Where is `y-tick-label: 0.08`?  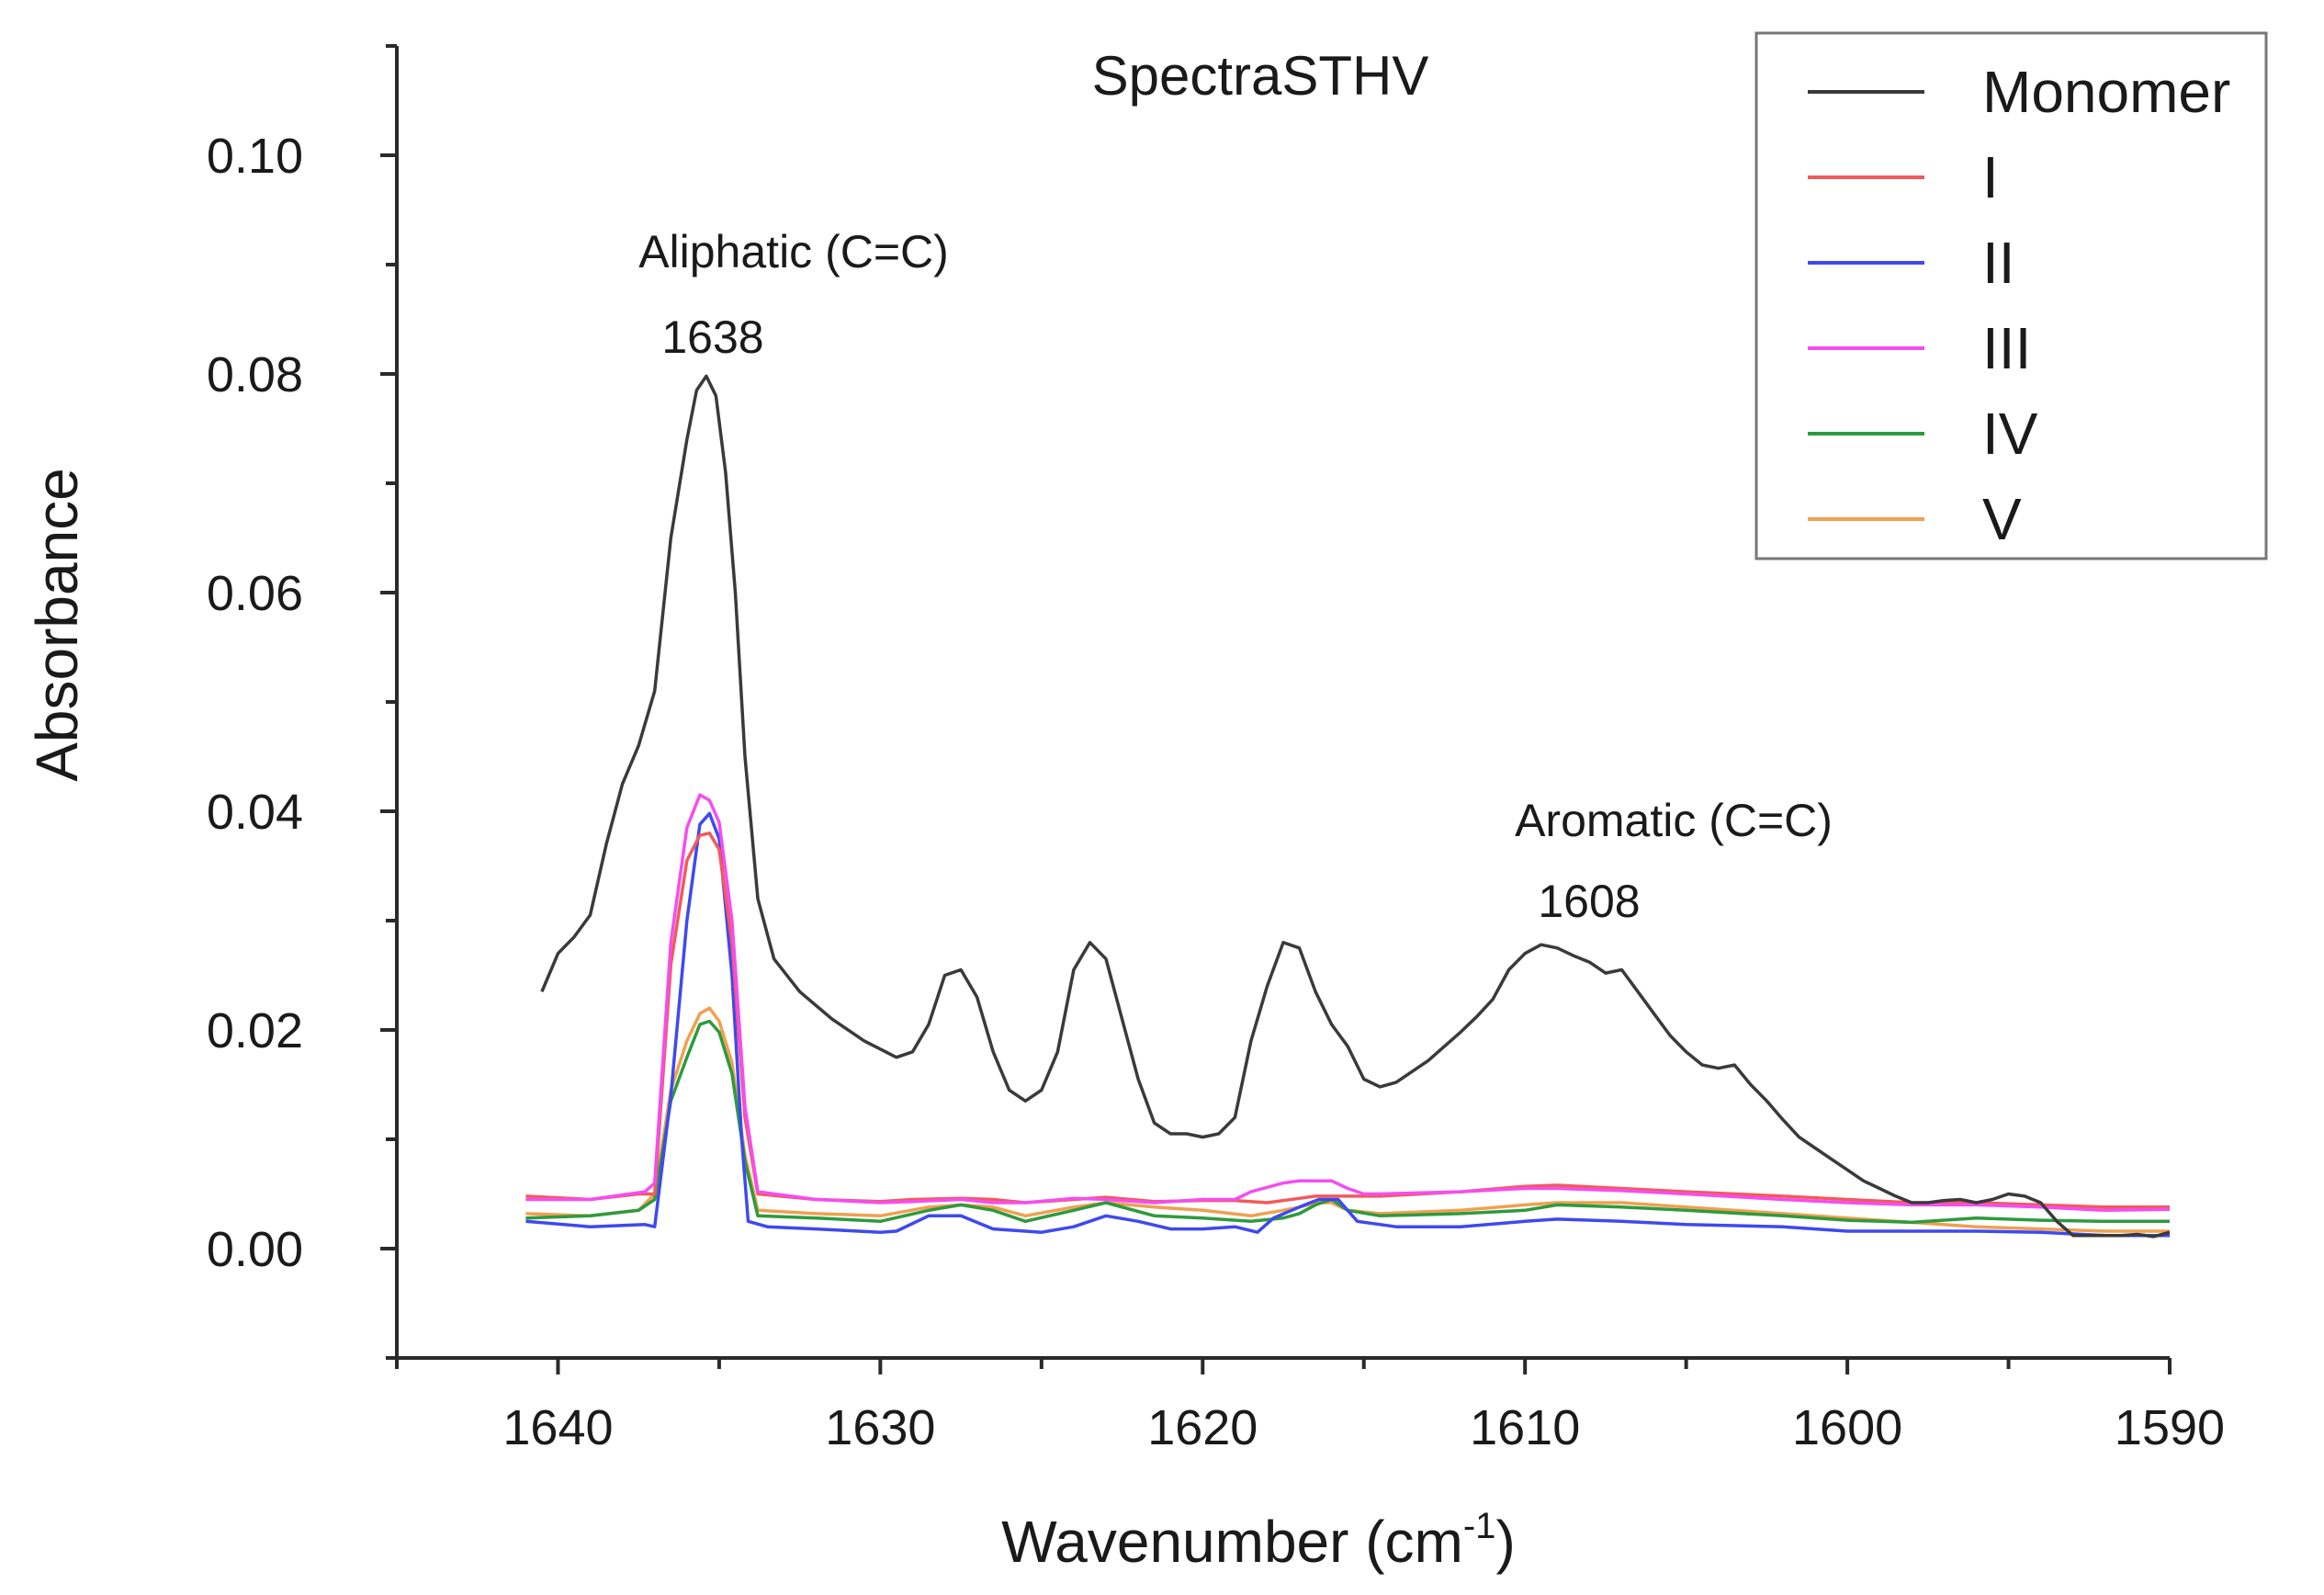 y-tick-label: 0.08 is located at coordinates (255, 374).